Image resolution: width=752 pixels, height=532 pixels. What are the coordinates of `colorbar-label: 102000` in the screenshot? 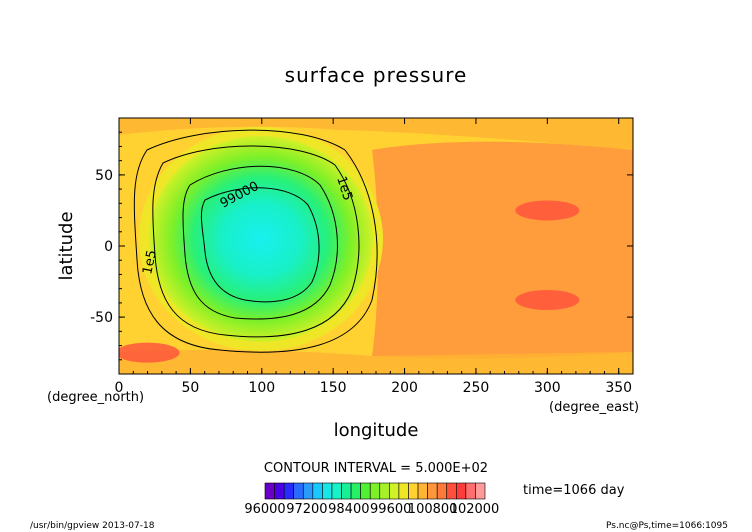 It's located at (475, 509).